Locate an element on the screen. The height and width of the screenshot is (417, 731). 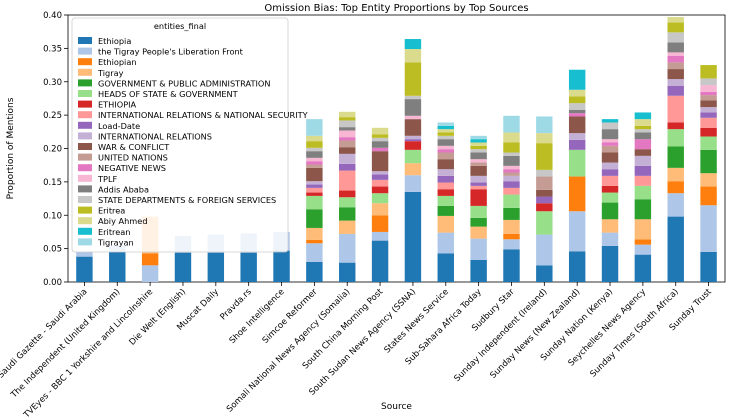
legend-entry-label: Tigrayan is located at coordinates (115, 242).